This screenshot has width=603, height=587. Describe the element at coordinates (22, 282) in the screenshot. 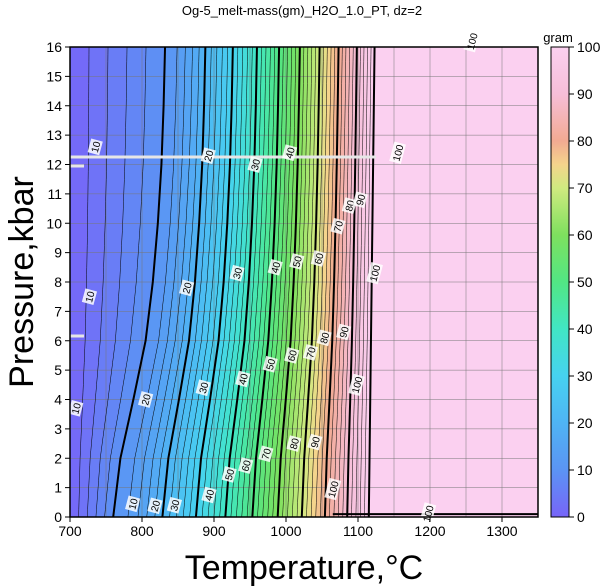

I see `y-axis-label: Pressure,kbar` at that location.